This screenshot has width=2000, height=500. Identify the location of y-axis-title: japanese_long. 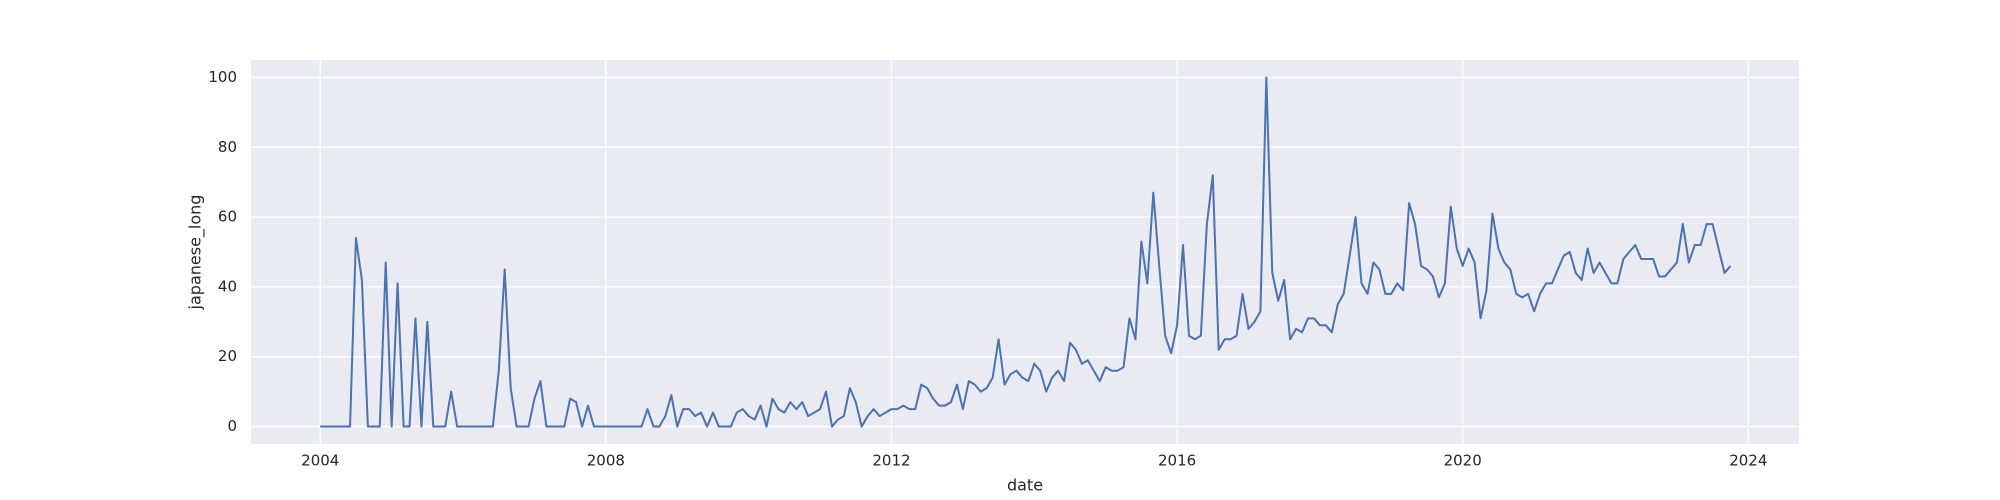
(196, 253).